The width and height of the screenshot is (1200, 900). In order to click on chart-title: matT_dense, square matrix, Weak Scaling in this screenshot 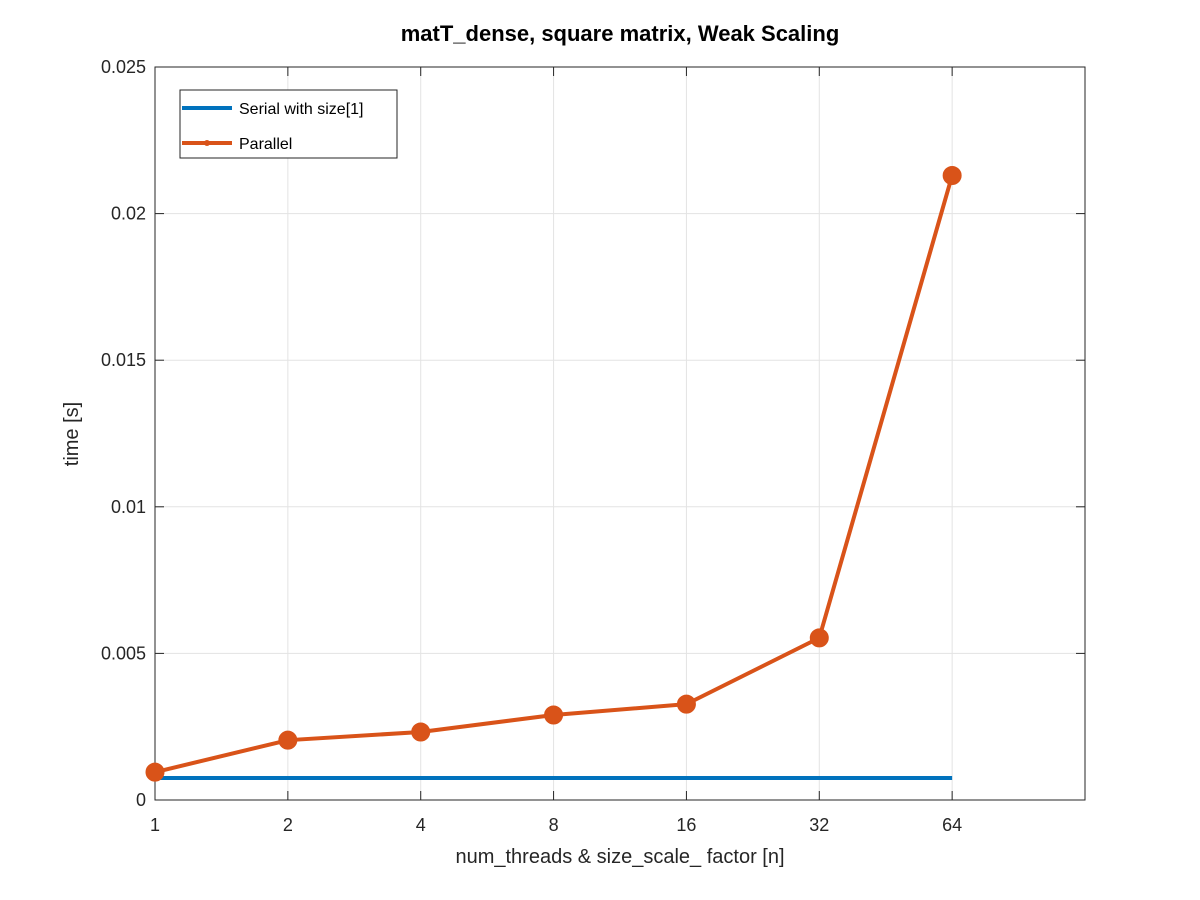, I will do `click(620, 33)`.